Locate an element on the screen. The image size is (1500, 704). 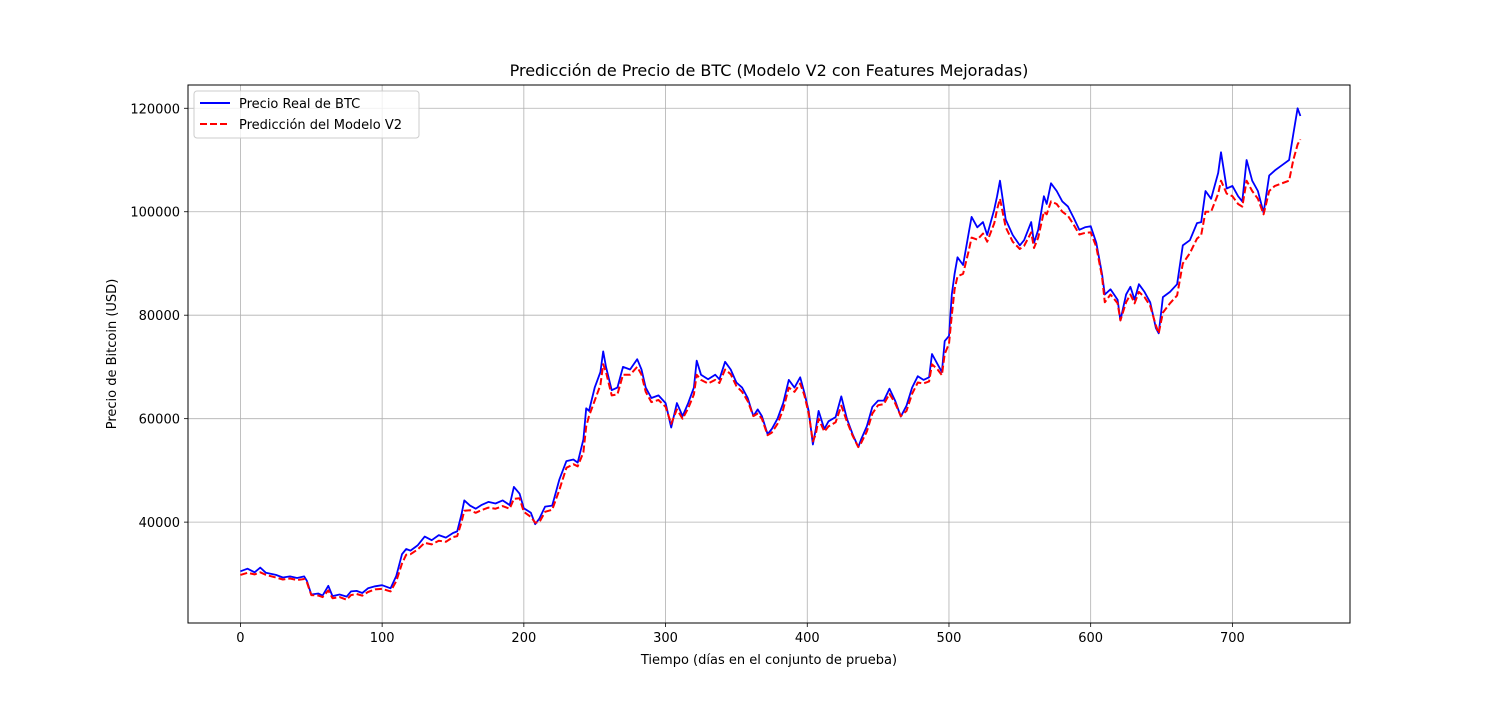
x-tick-label: 500 is located at coordinates (949, 638).